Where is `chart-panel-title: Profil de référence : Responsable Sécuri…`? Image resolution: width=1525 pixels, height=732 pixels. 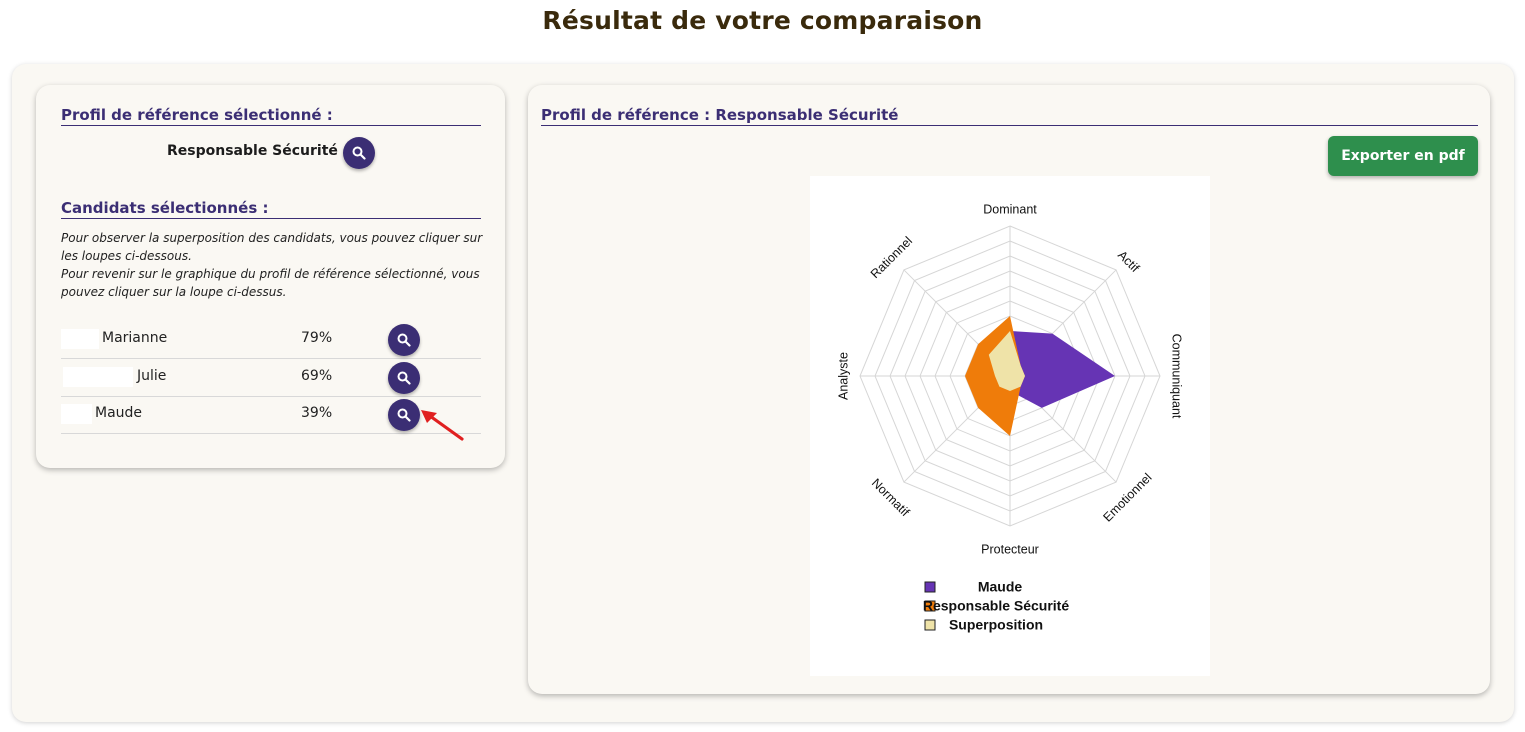
chart-panel-title: Profil de référence : Responsable Sécuri… is located at coordinates (1009, 116).